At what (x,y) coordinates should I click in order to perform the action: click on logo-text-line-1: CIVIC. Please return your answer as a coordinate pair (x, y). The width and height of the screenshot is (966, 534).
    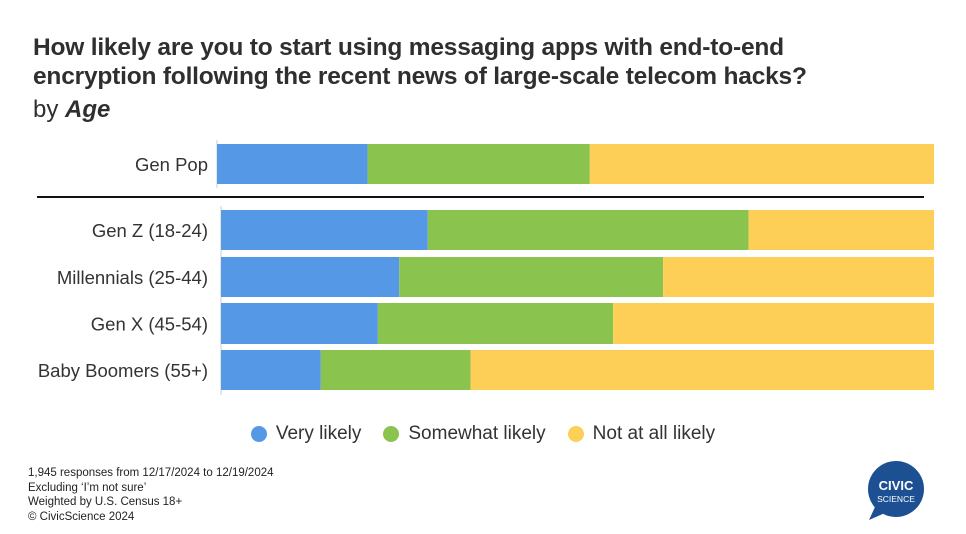
    Looking at the image, I should click on (896, 485).